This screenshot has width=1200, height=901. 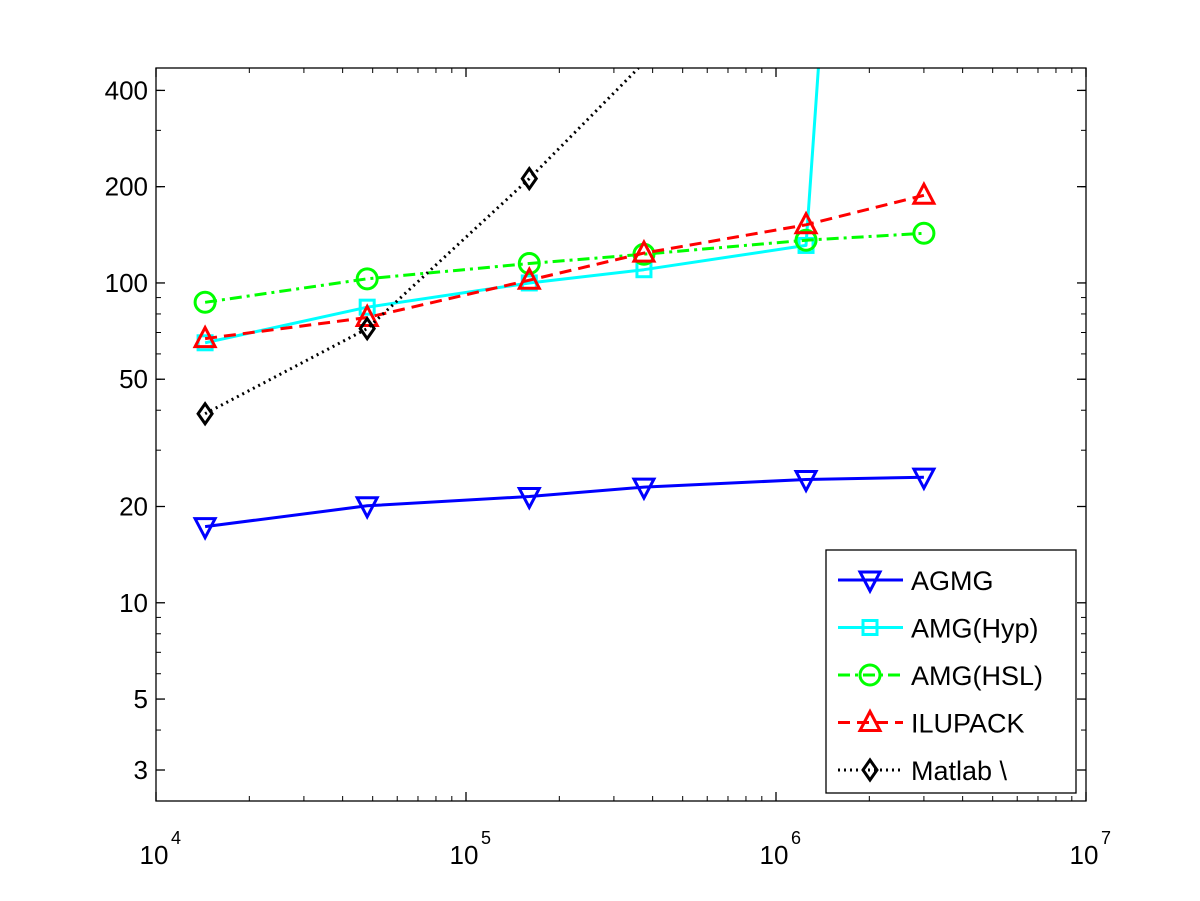 What do you see at coordinates (133, 507) in the screenshot?
I see `y-tick-label: 20` at bounding box center [133, 507].